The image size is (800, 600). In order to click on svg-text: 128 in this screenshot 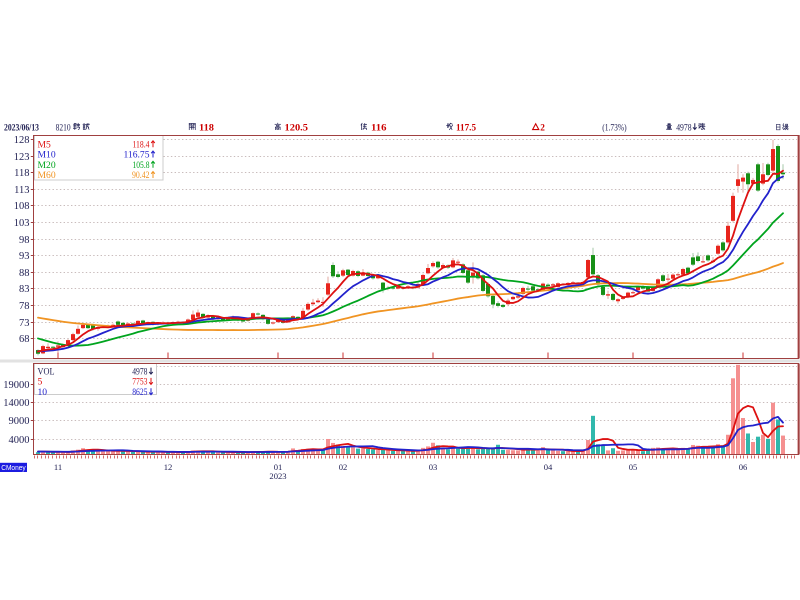, I will do `click(22, 140)`.